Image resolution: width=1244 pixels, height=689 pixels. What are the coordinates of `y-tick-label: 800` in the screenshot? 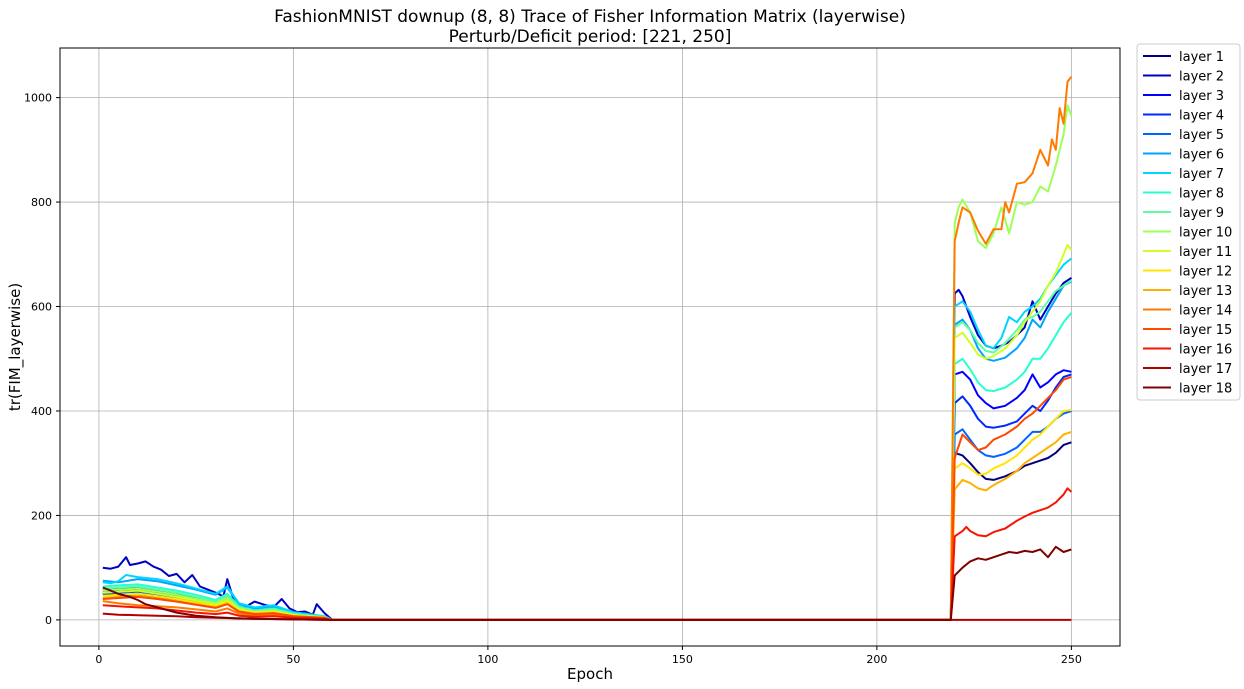 It's located at (41, 202).